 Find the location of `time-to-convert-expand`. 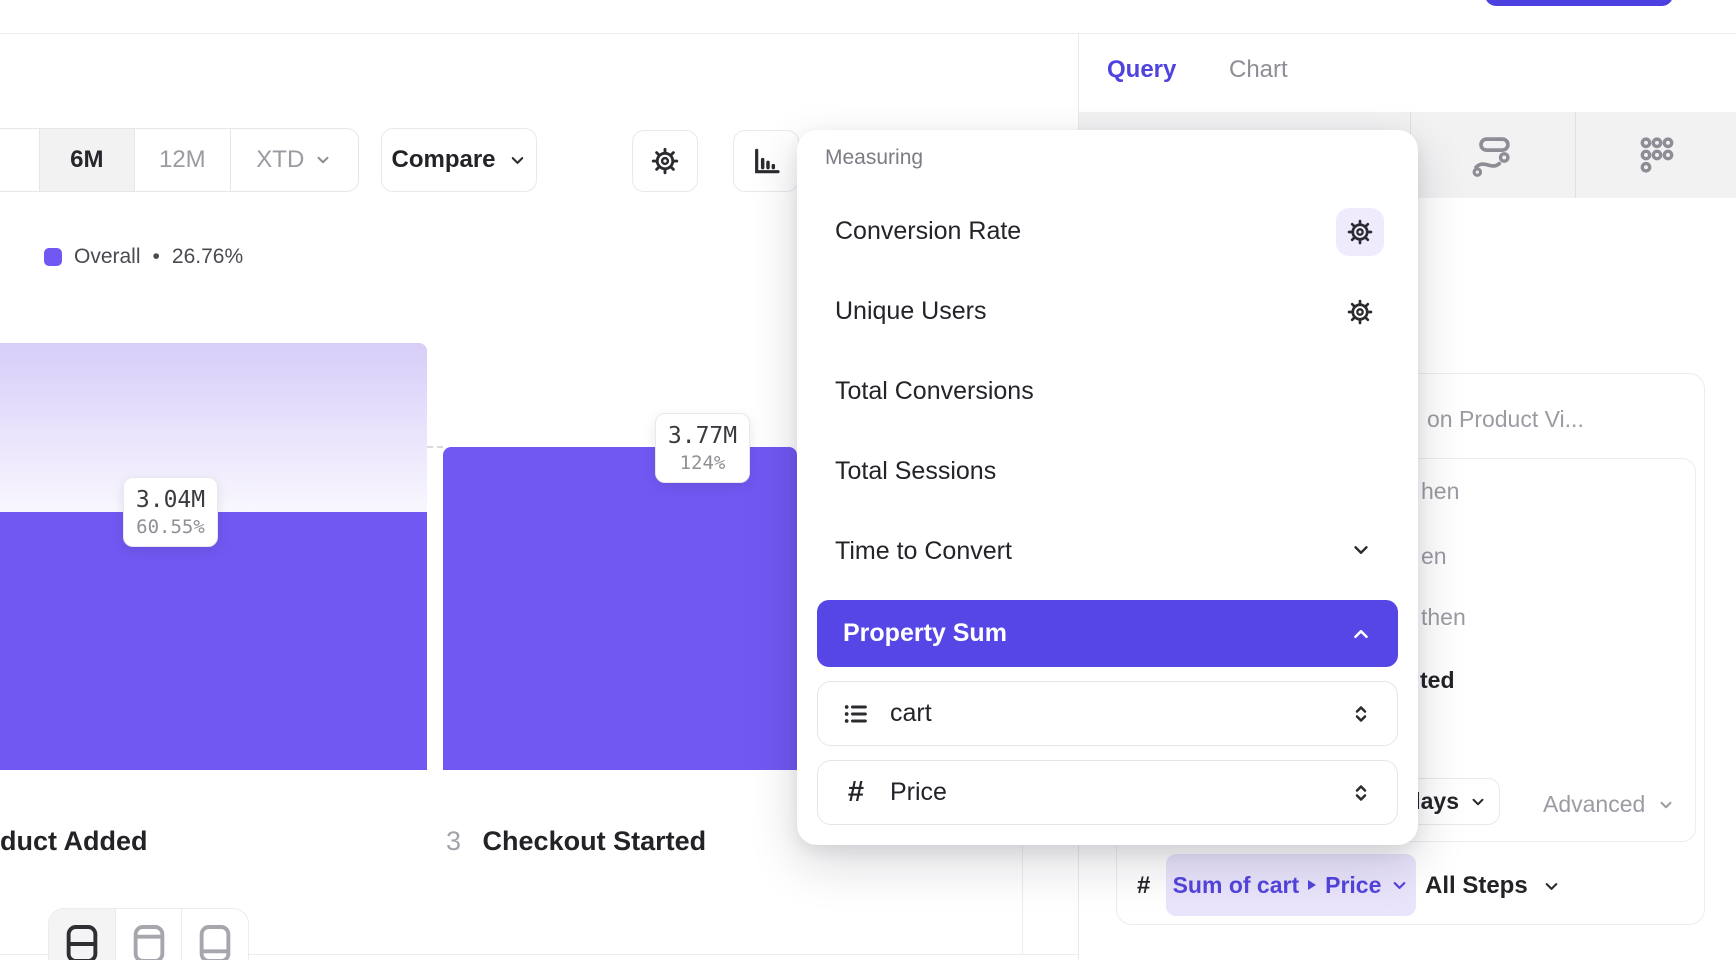

time-to-convert-expand is located at coordinates (1361, 550).